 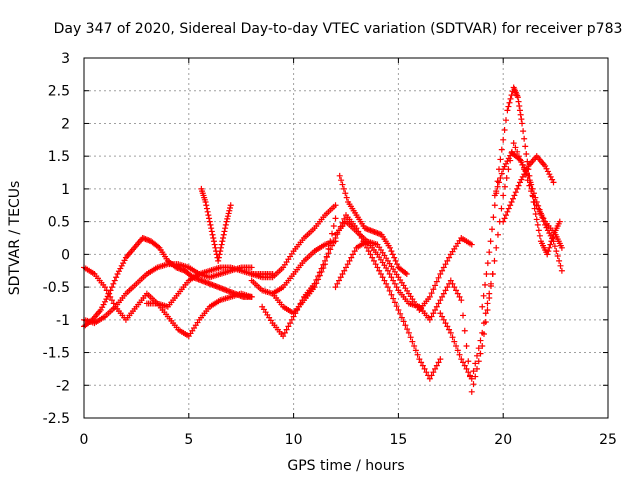 What do you see at coordinates (56, 419) in the screenshot?
I see `y-tick-label: -2.5` at bounding box center [56, 419].